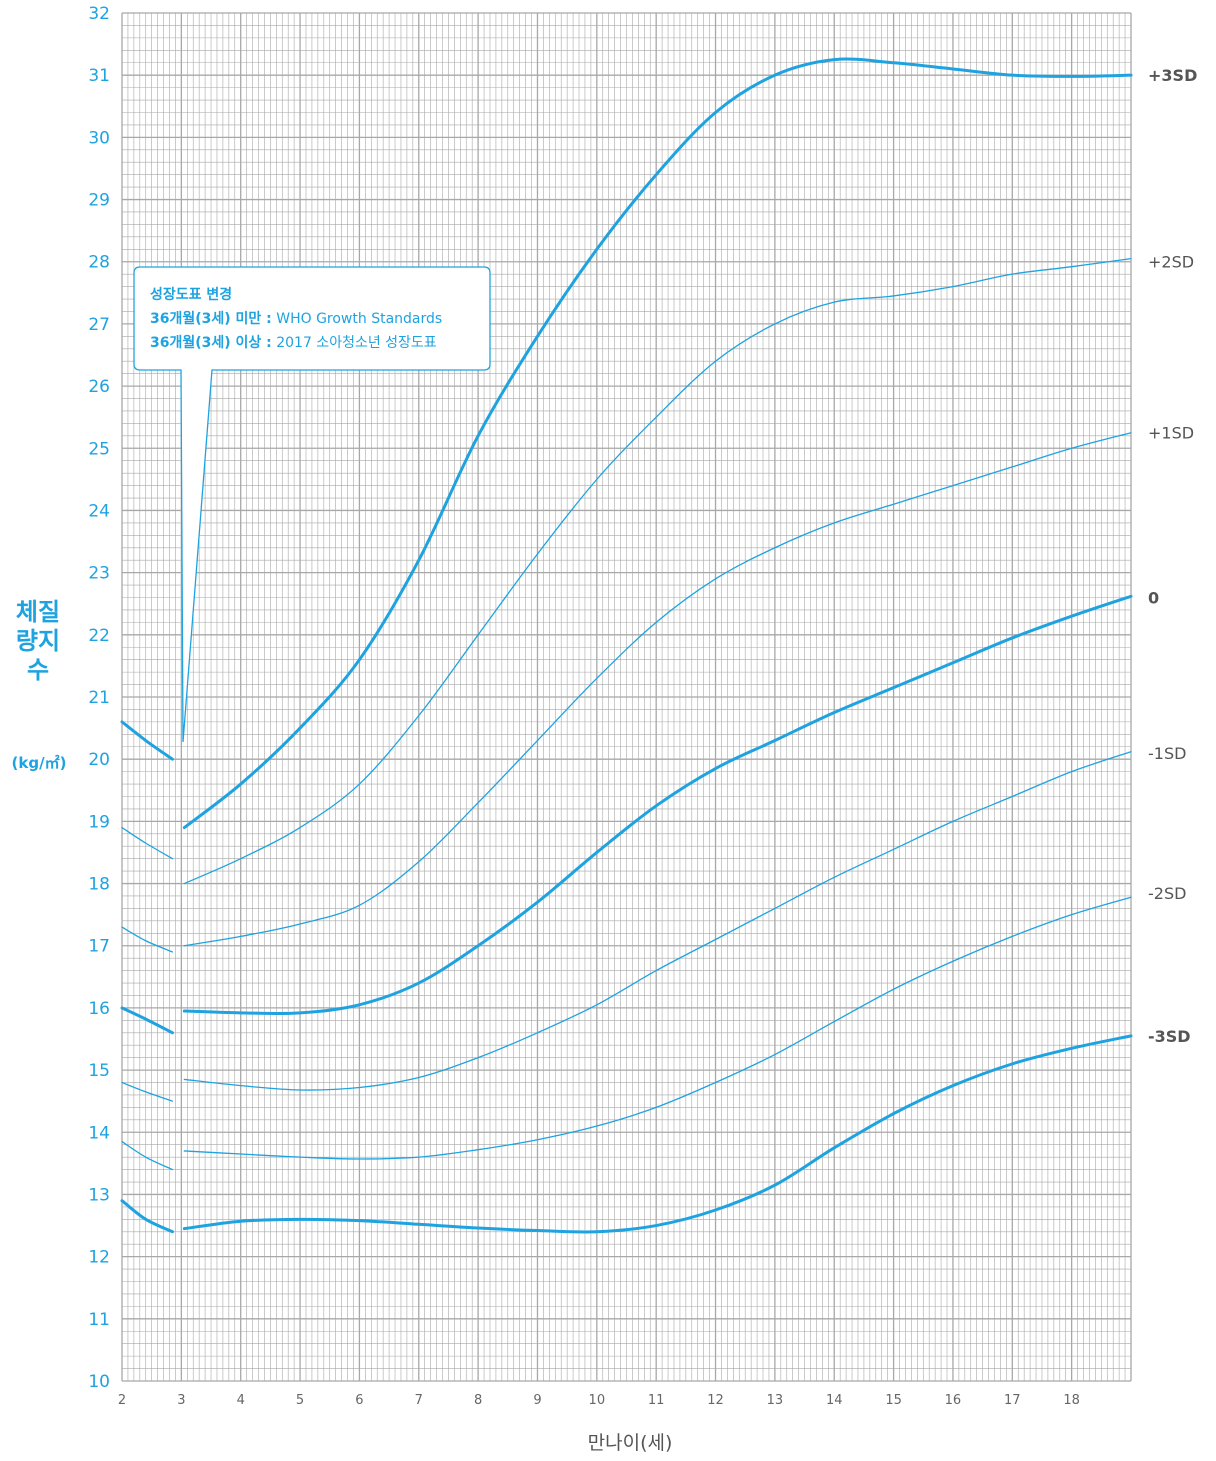 This screenshot has height=1461, width=1216. What do you see at coordinates (39, 763) in the screenshot?
I see `y-axis-unit: (kg/㎡)` at bounding box center [39, 763].